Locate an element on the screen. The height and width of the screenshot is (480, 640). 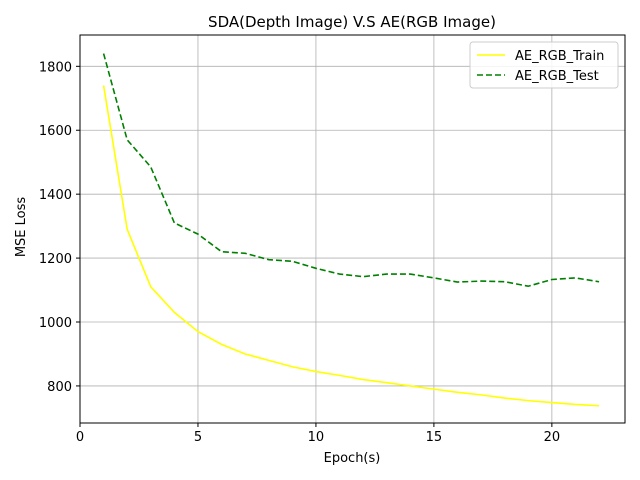
y-tick-label: 1800 is located at coordinates (55, 67).